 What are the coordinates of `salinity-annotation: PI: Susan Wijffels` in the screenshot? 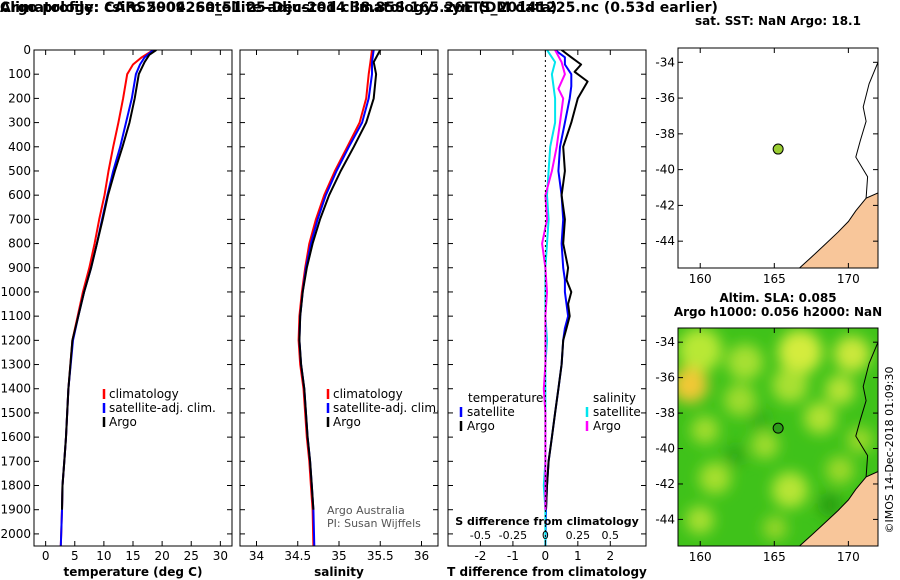 It's located at (374, 523).